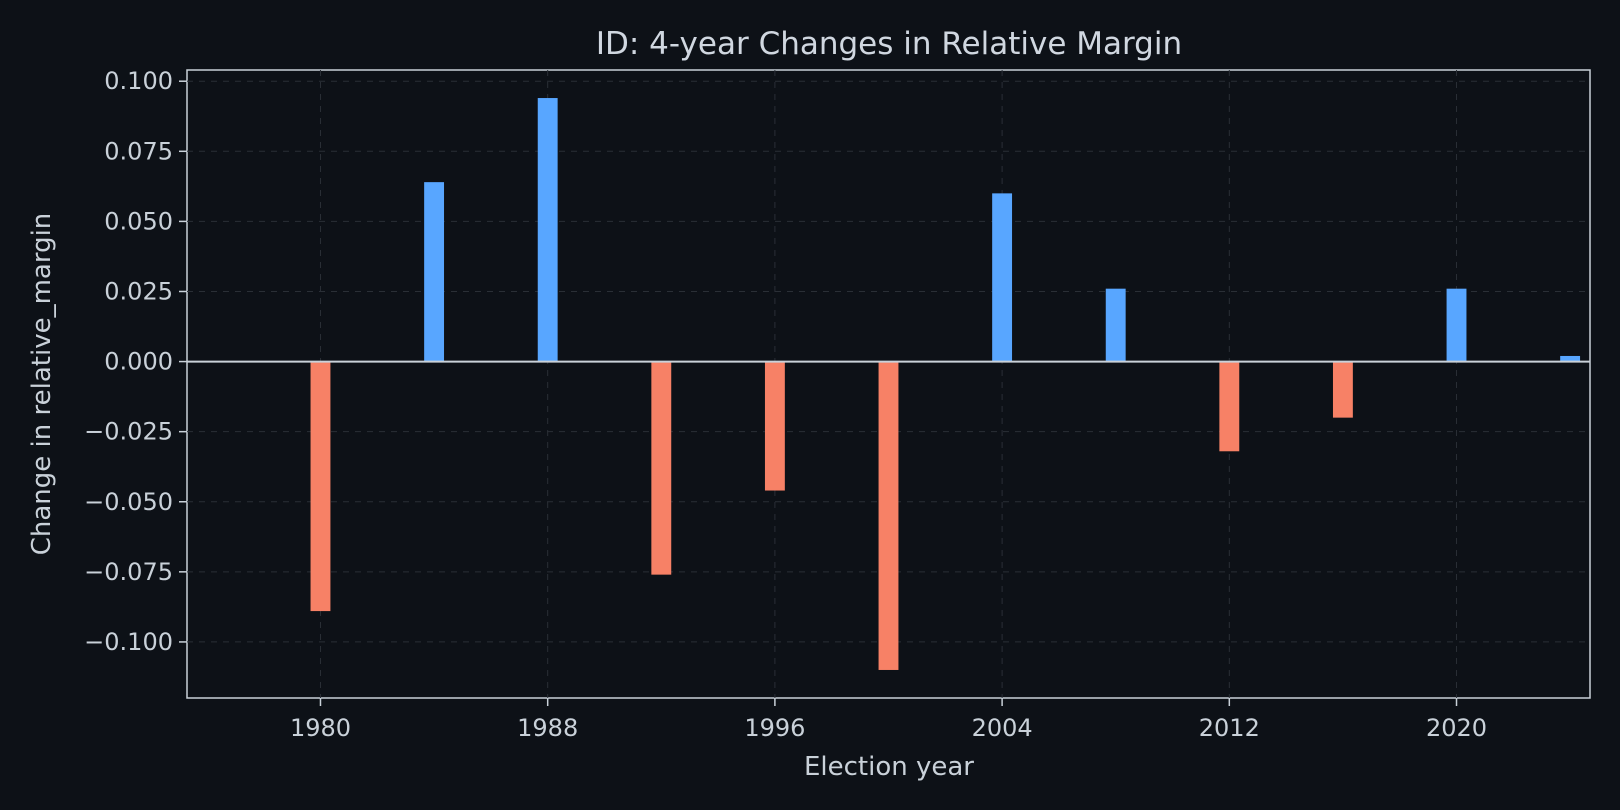  I want to click on y-tick-label: 0.000, so click(138, 362).